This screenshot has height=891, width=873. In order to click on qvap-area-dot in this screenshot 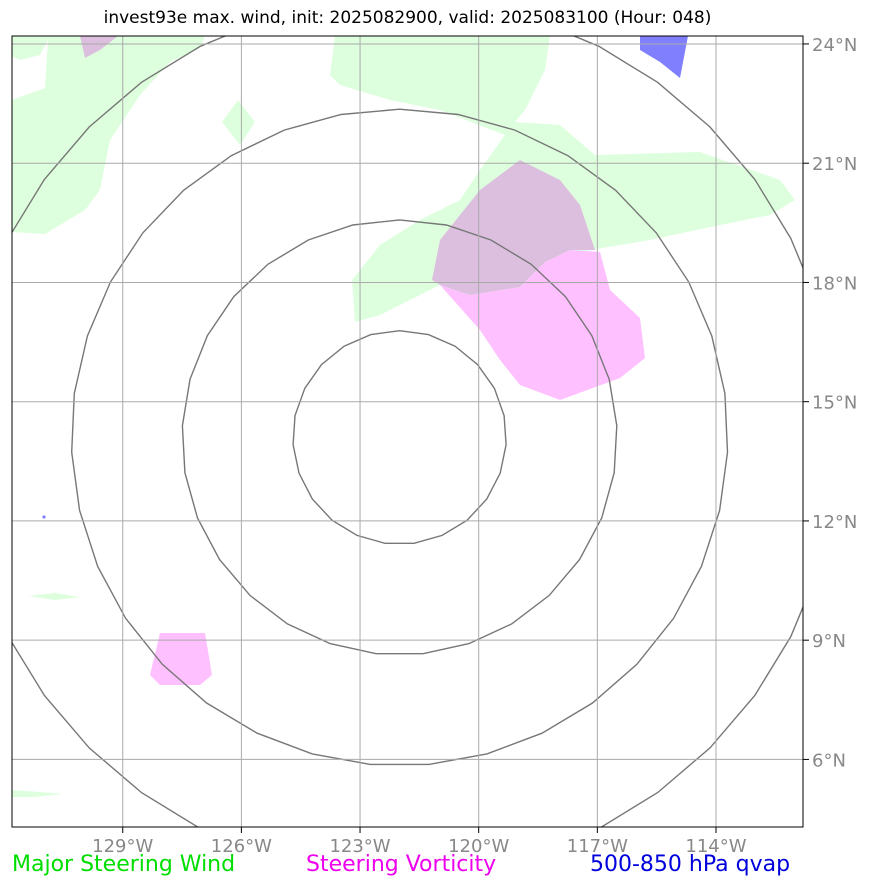, I will do `click(44, 517)`.